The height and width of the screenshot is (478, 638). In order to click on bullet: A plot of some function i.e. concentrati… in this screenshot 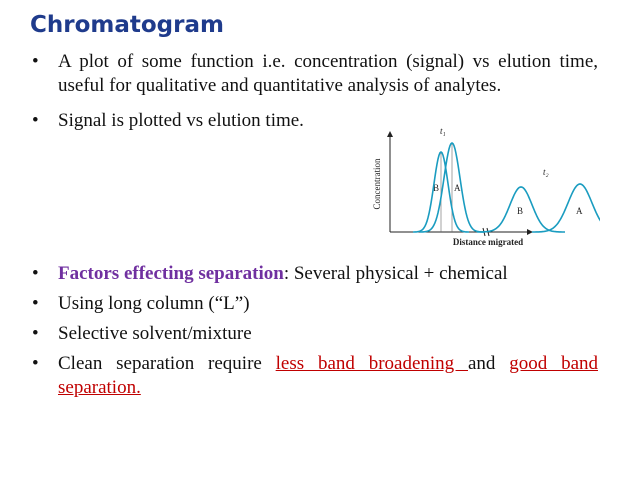, I will do `click(315, 74)`.